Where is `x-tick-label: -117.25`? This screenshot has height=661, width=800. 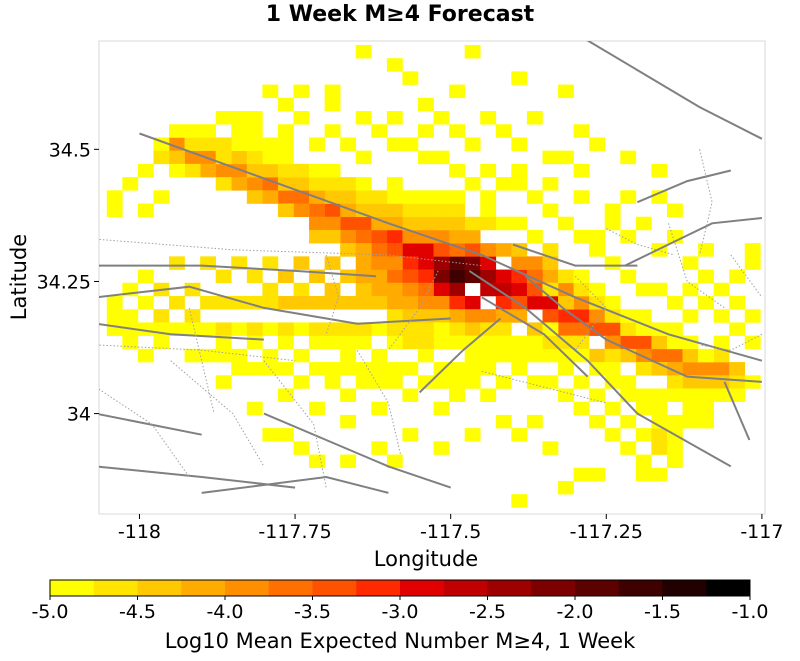 x-tick-label: -117.25 is located at coordinates (606, 532).